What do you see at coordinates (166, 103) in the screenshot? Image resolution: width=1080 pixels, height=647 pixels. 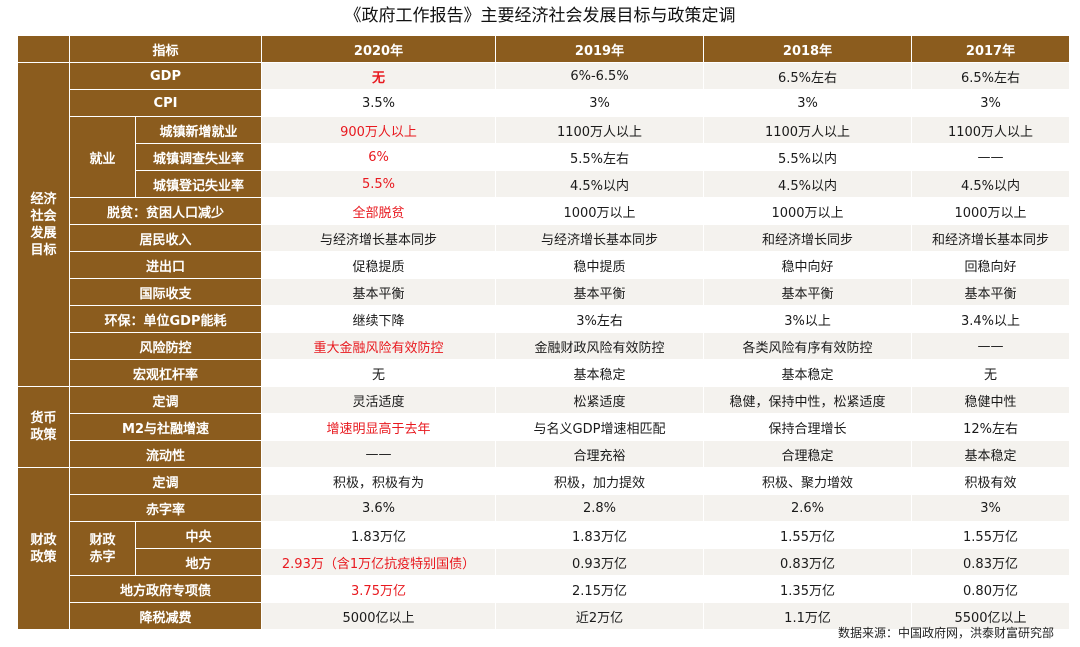 I see `row-label: CPI` at bounding box center [166, 103].